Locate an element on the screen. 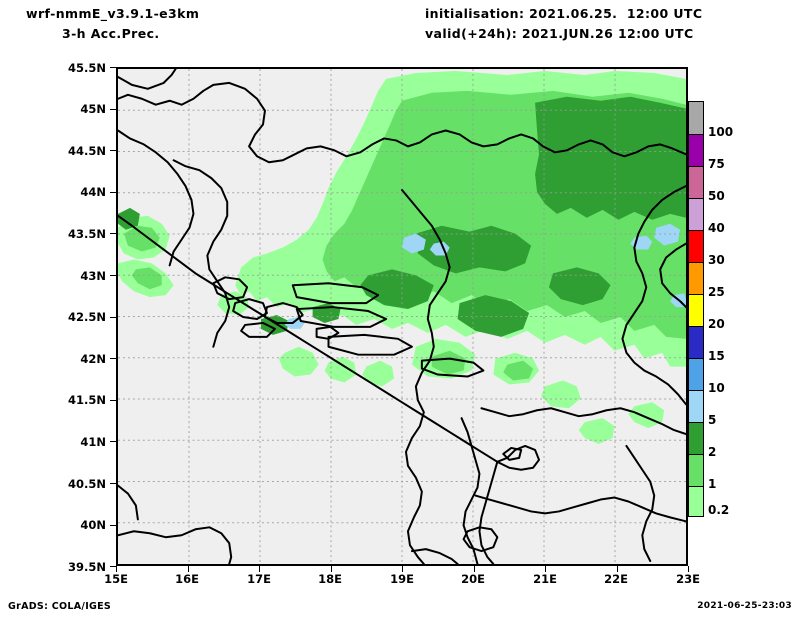 This screenshot has width=800, height=618. cbar-label-20: 20 is located at coordinates (716, 324).